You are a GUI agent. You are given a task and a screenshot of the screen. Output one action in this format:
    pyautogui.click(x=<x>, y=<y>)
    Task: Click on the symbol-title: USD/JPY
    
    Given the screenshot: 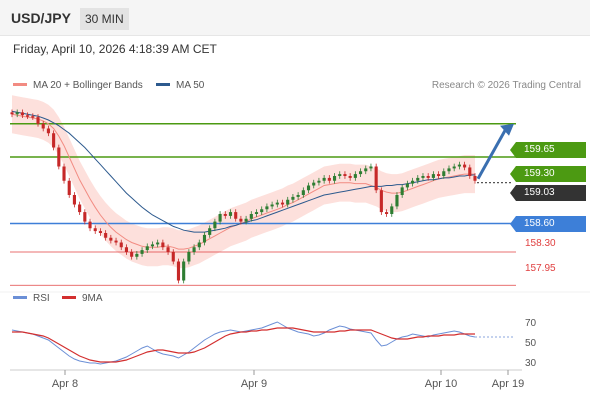 What is the action you would take?
    pyautogui.click(x=41, y=18)
    